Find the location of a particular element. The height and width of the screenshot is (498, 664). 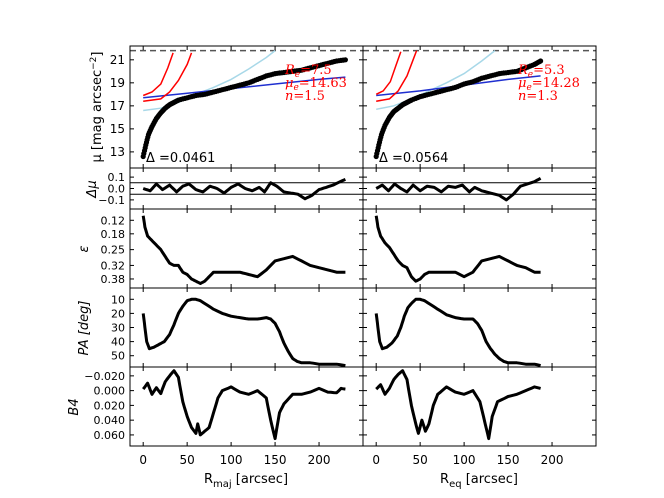

annotation-mue: μe=14.63 is located at coordinates (316, 84).